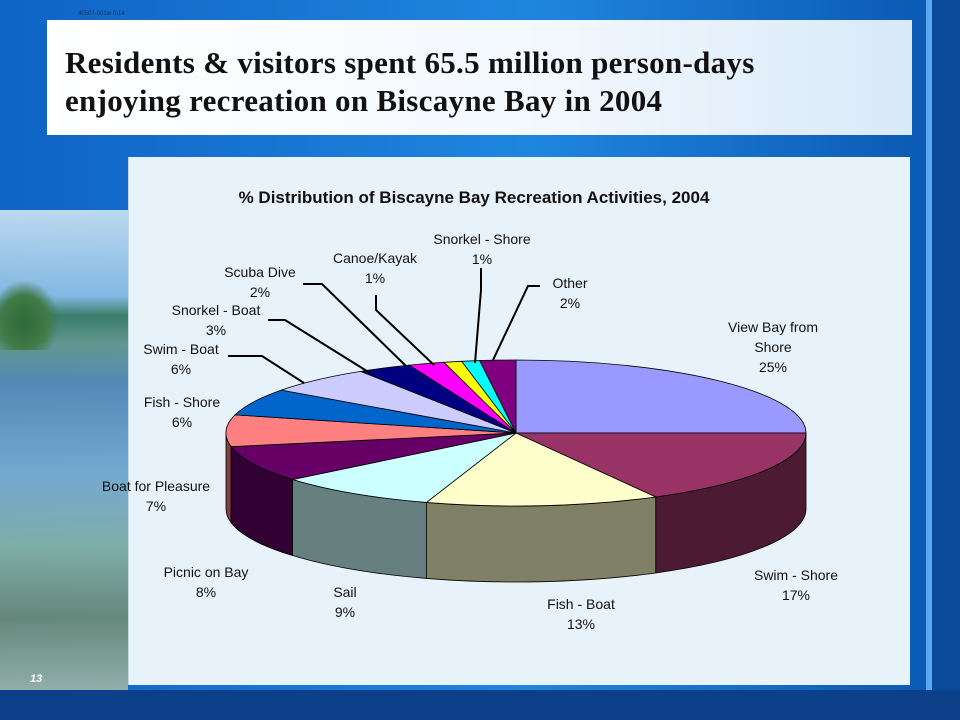 This screenshot has height=720, width=960. What do you see at coordinates (181, 369) in the screenshot?
I see `slice-percent-7: 6%` at bounding box center [181, 369].